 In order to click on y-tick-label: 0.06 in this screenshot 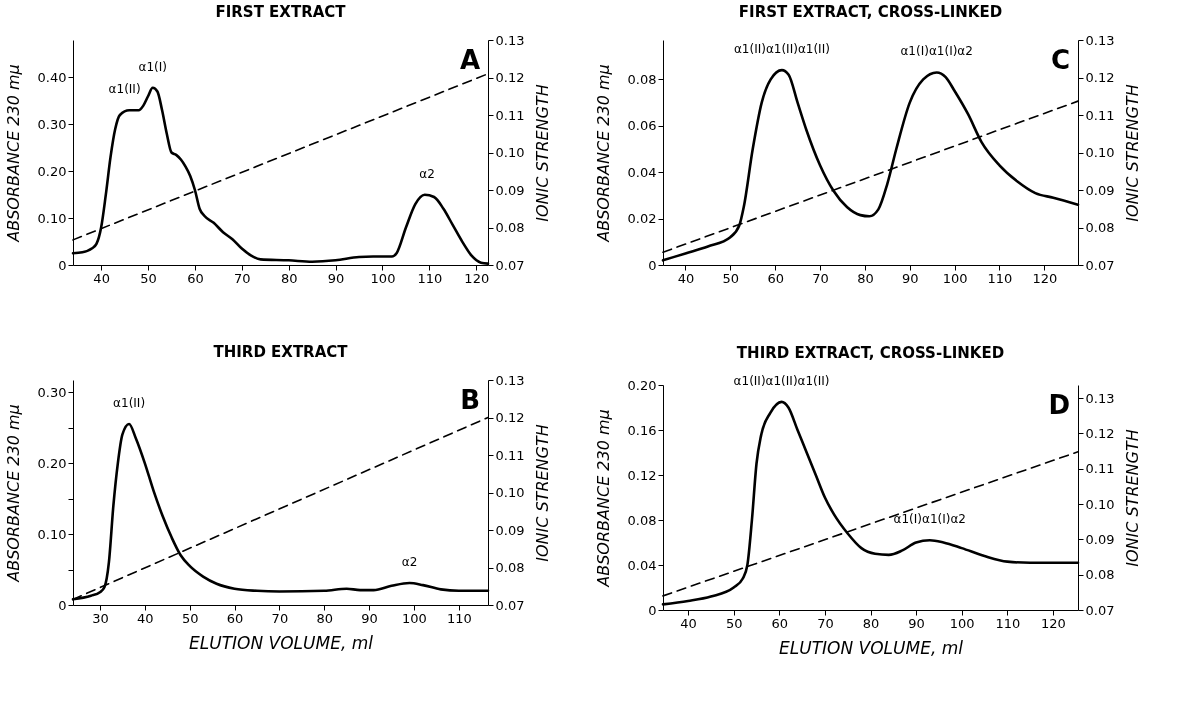, I will do `click(642, 126)`.